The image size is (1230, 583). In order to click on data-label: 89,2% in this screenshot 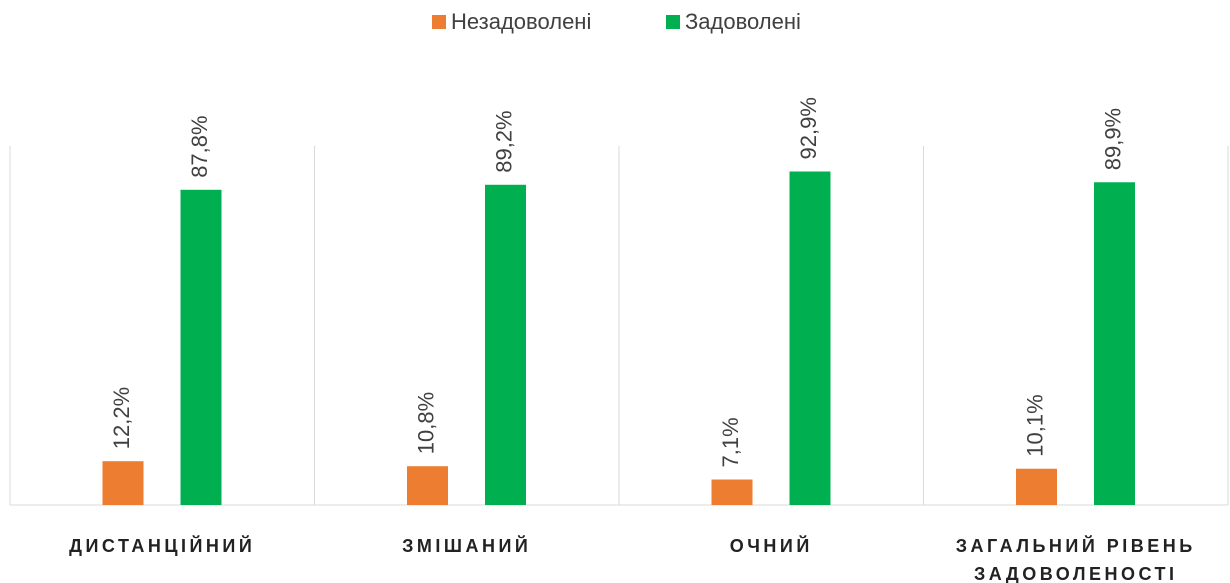, I will do `click(503, 141)`.